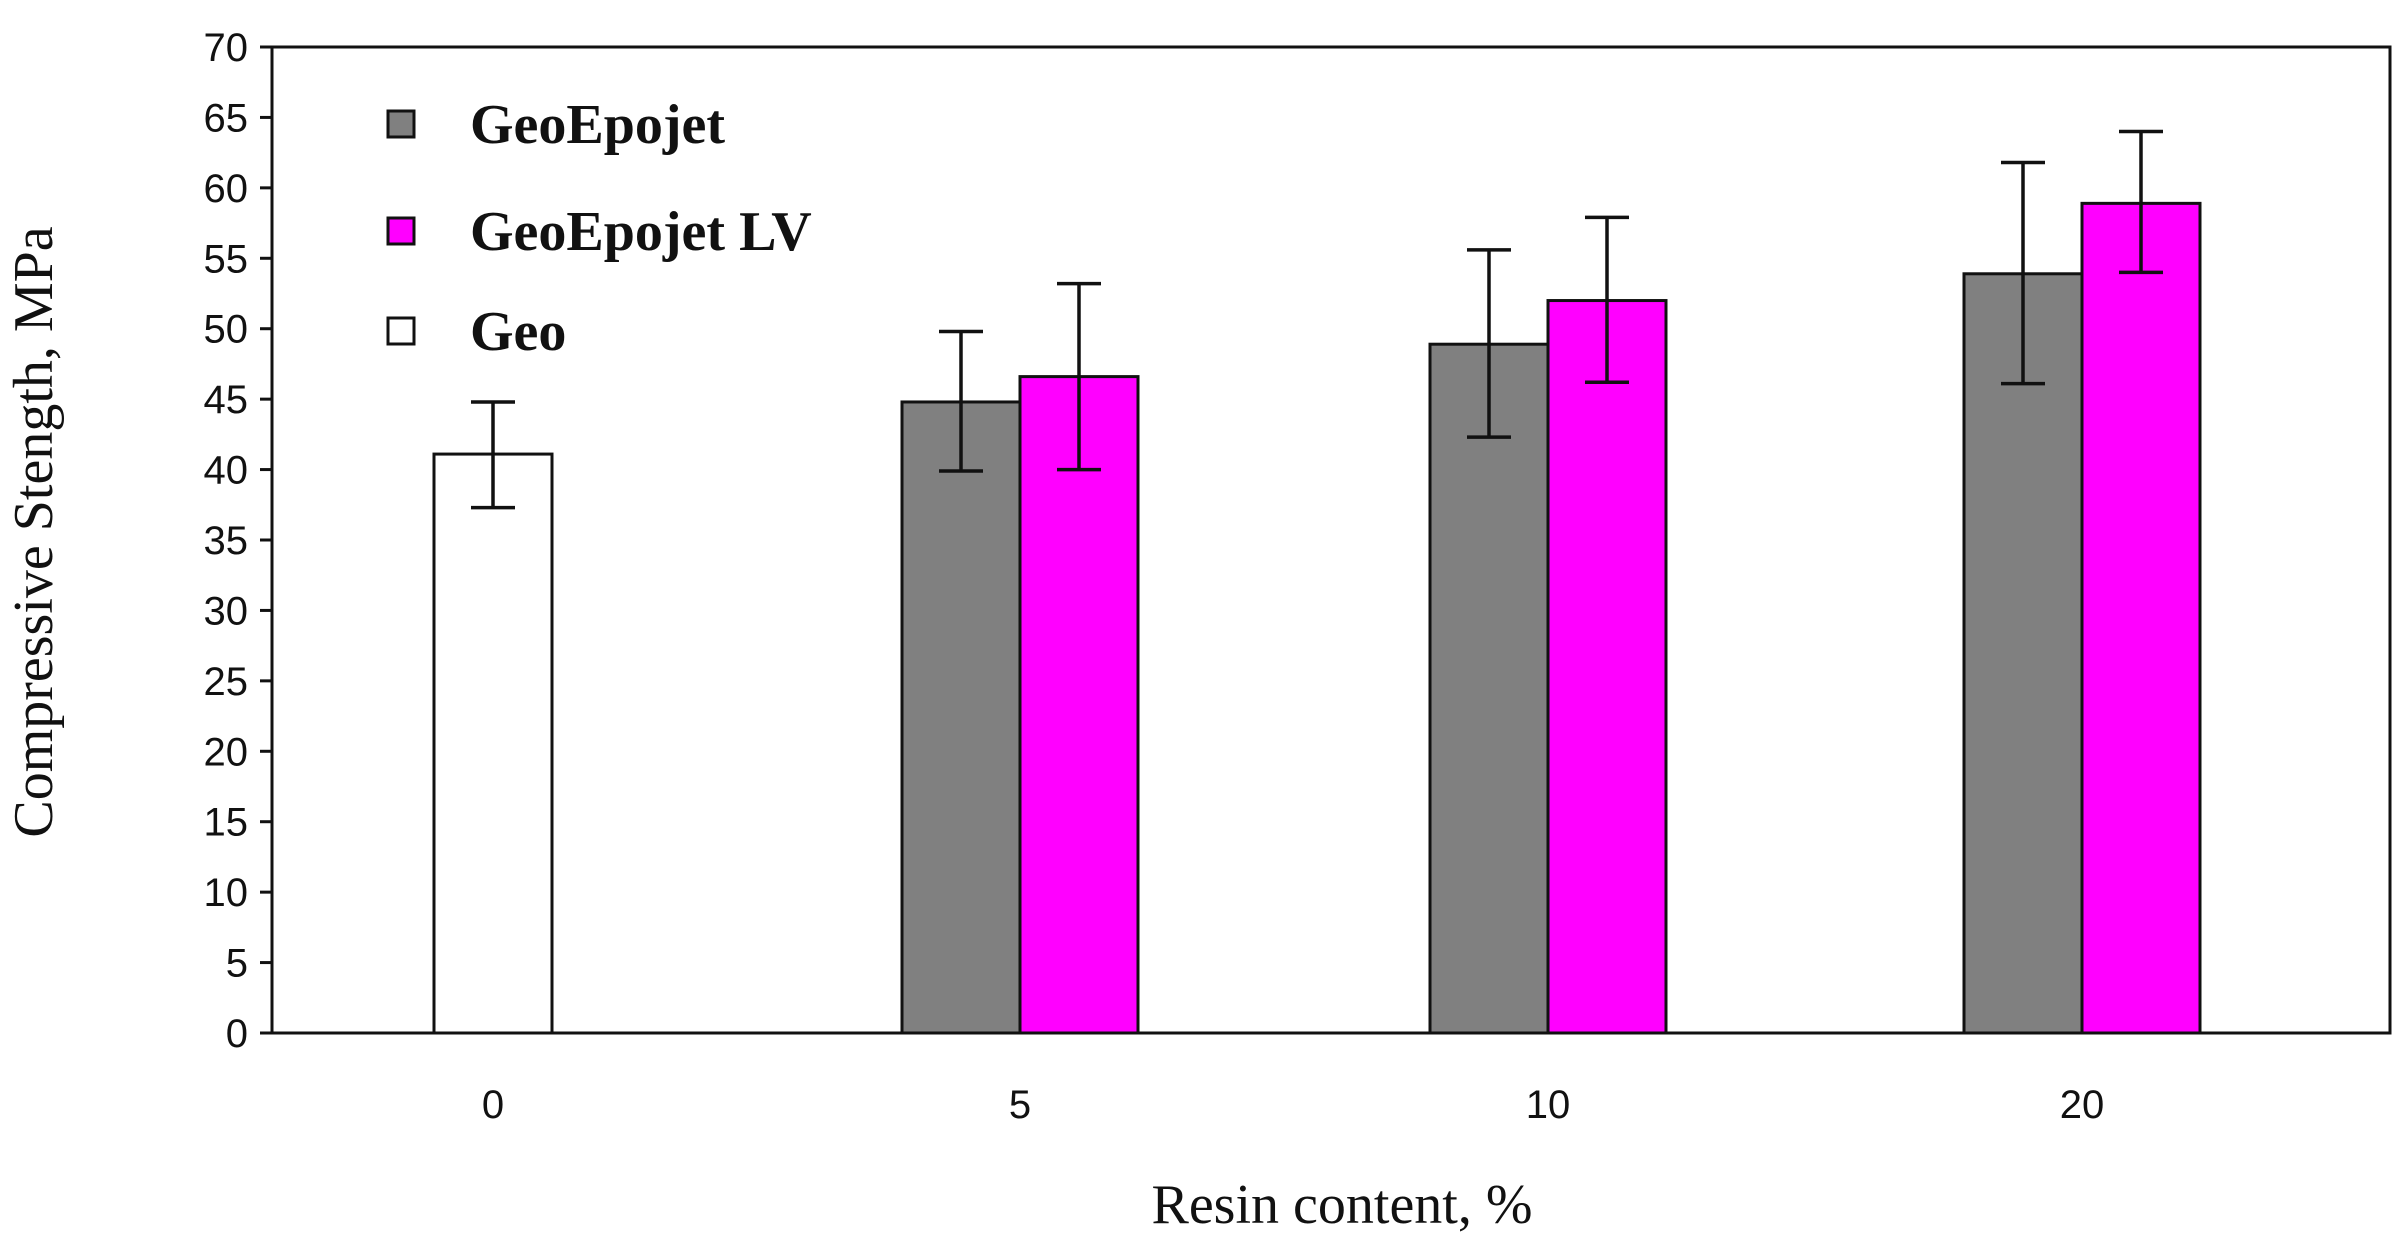 The height and width of the screenshot is (1248, 2400). I want to click on y-tick-label: 55, so click(226, 259).